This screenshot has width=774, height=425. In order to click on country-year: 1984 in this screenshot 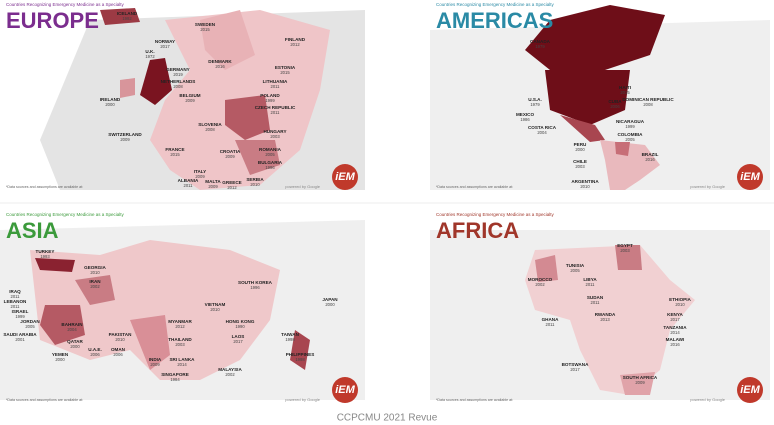, I will do `click(175, 379)`.